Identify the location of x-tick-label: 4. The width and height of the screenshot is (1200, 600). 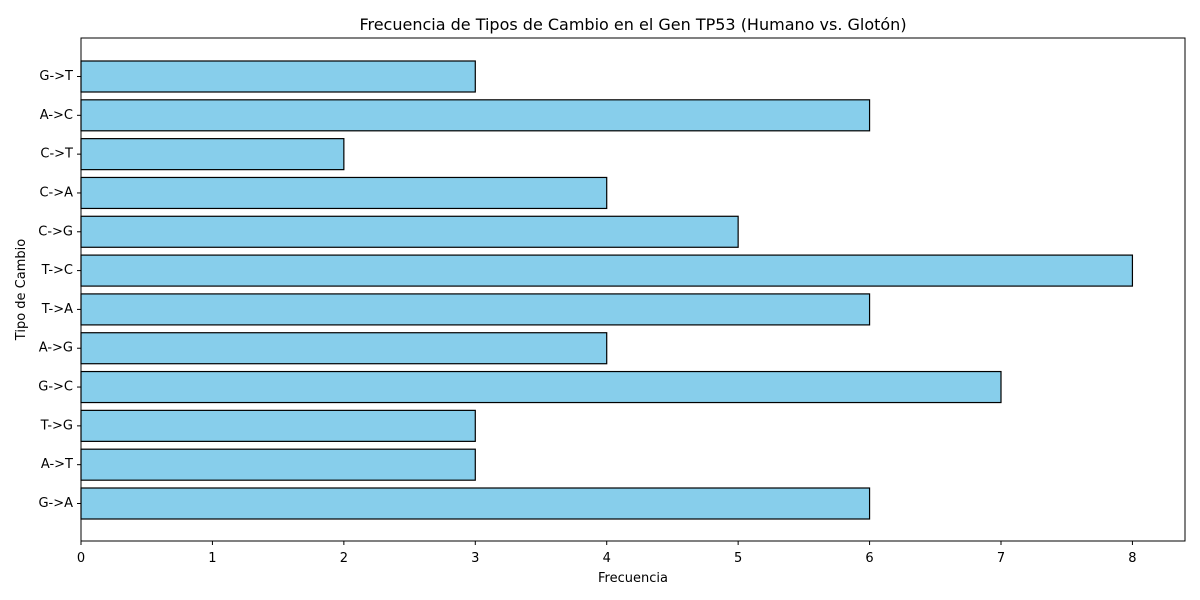
(607, 558).